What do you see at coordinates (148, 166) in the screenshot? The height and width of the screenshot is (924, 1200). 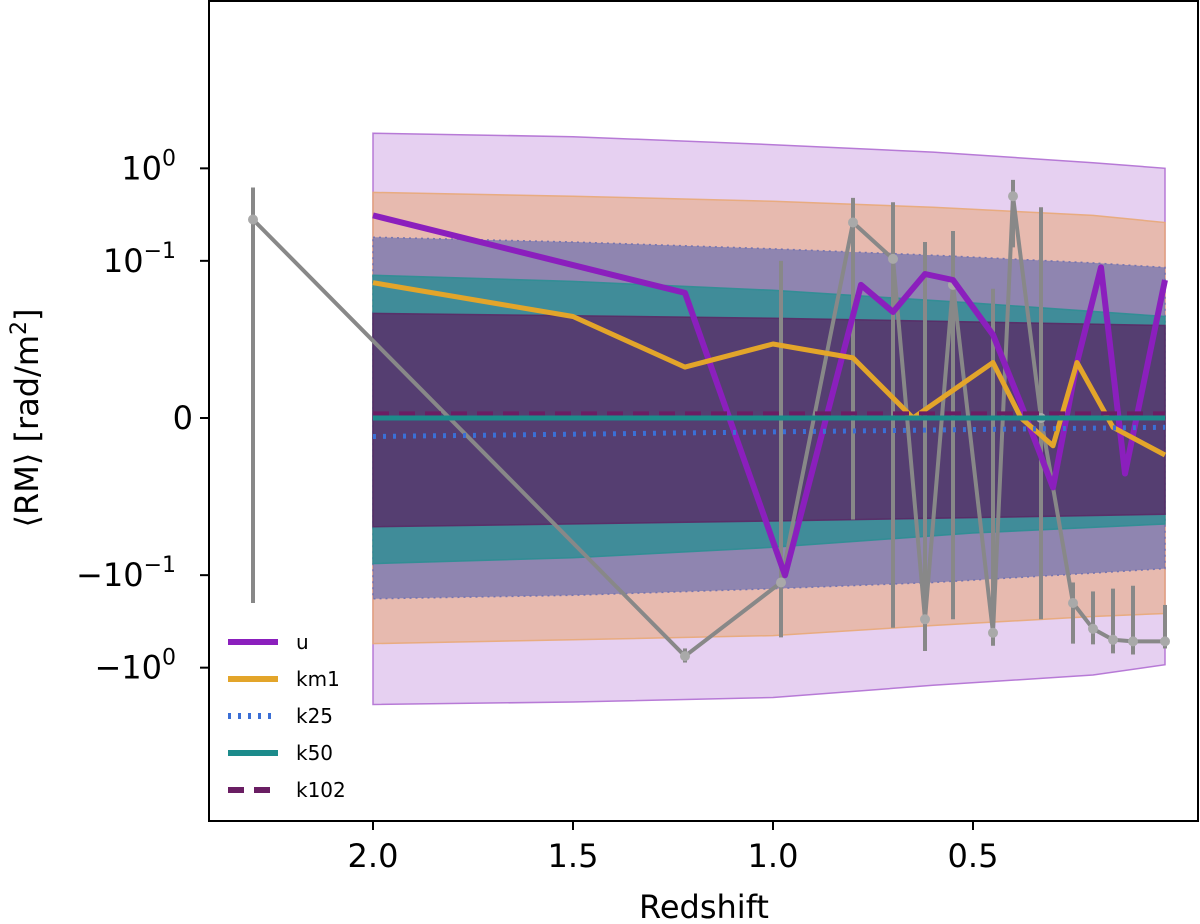 I see `y-tick-label: 10⁰` at bounding box center [148, 166].